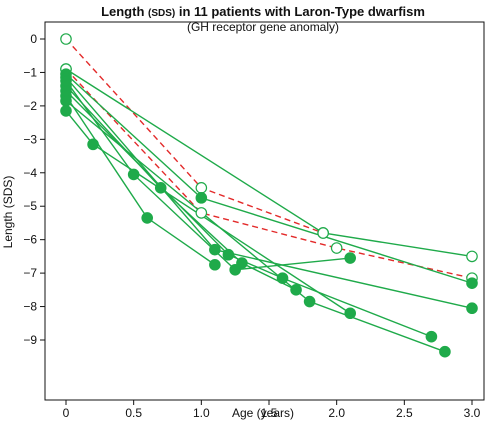 This screenshot has height=424, width=486. I want to click on y-tick-label: −7, so click(30, 273).